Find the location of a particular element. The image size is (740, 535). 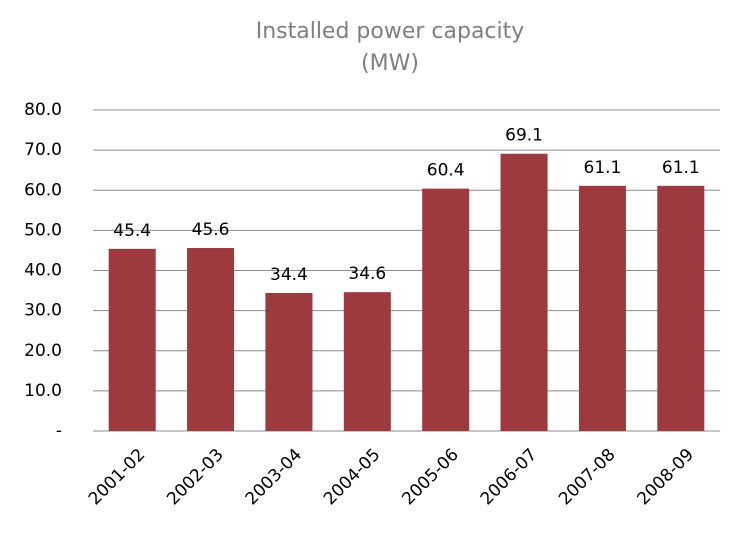

data-label: 34.6 is located at coordinates (367, 274).